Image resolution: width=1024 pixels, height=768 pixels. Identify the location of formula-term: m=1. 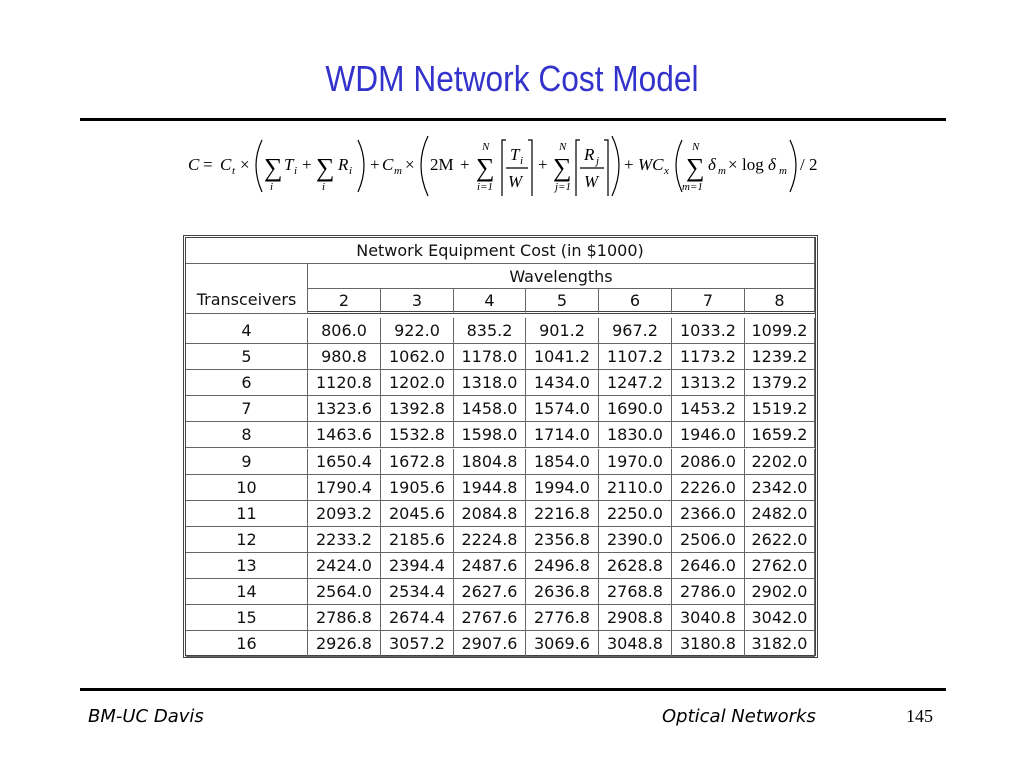
(692, 187).